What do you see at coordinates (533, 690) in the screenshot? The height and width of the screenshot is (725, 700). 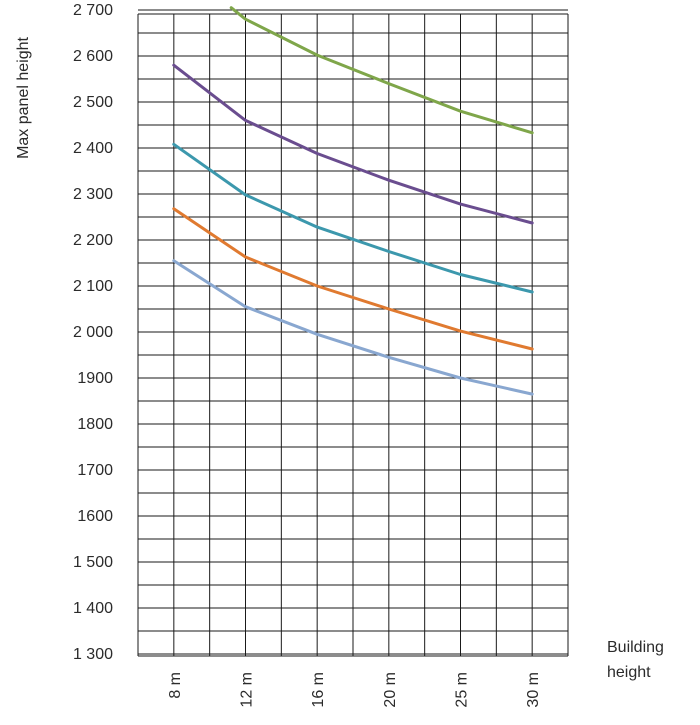 I see `x-tick-label: 30 m` at bounding box center [533, 690].